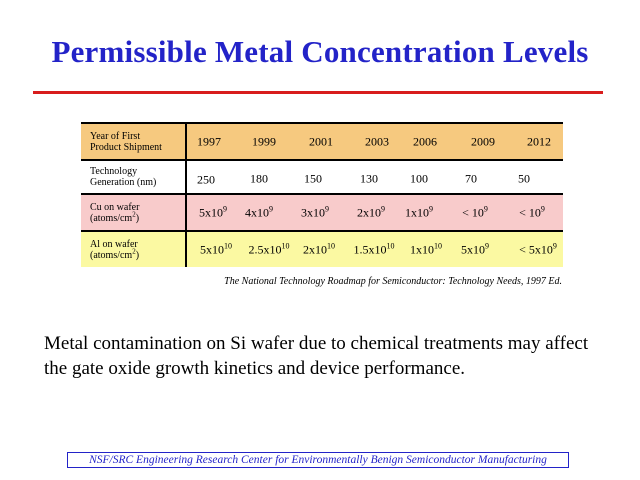 Image resolution: width=640 pixels, height=480 pixels. Describe the element at coordinates (269, 249) in the screenshot. I see `table-cell: 2.5x10¹⁰` at that location.